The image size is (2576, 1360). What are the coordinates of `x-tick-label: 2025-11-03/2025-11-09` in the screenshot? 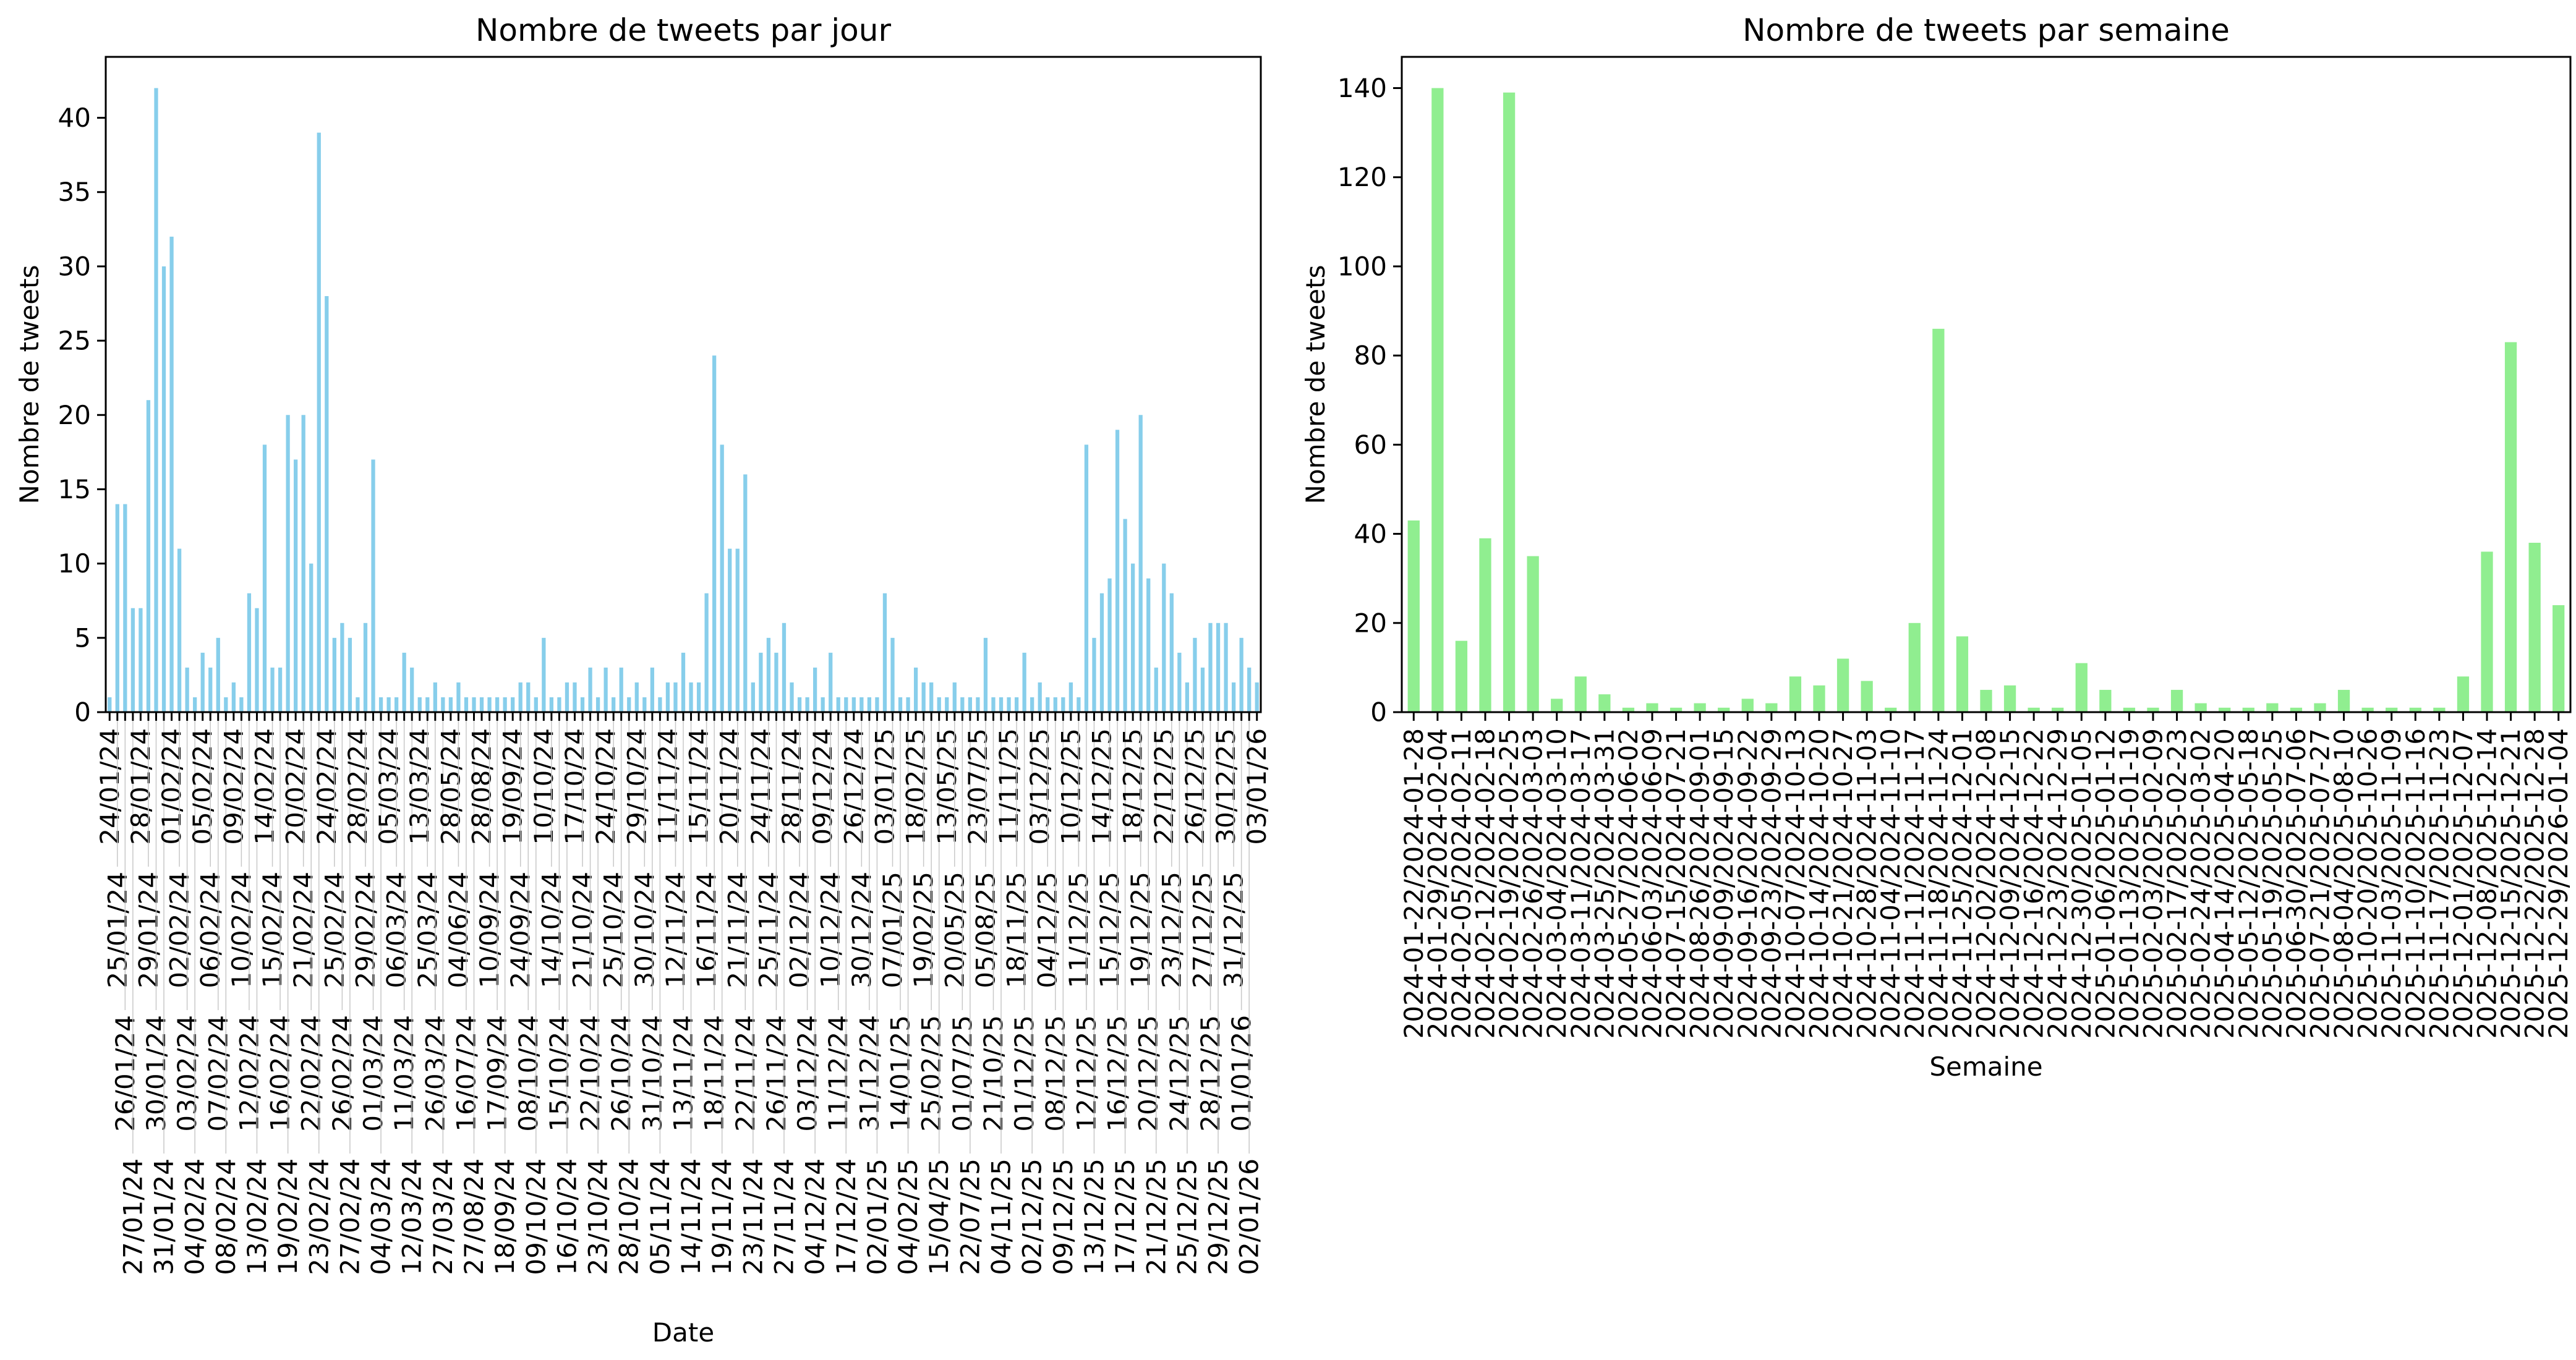 It's located at (2391, 883).